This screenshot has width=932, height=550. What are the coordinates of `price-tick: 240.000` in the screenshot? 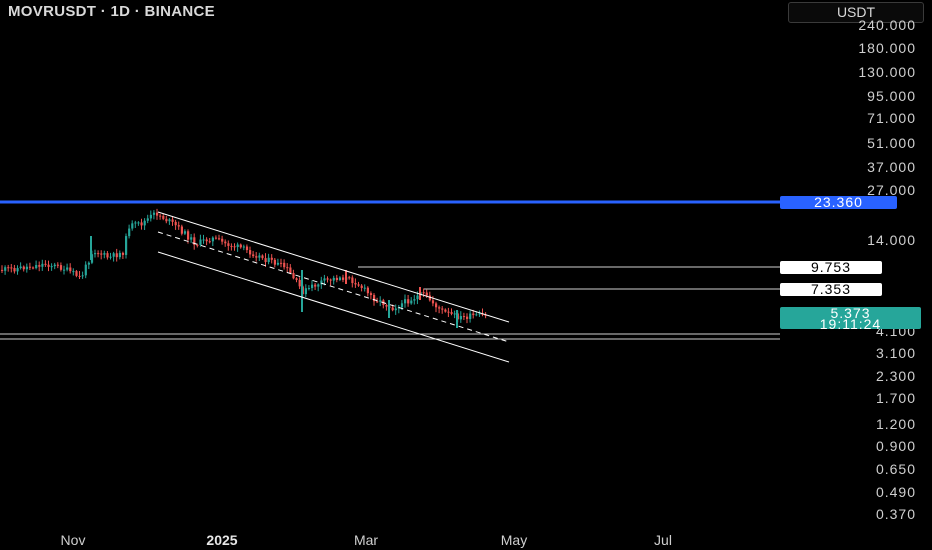 It's located at (887, 25).